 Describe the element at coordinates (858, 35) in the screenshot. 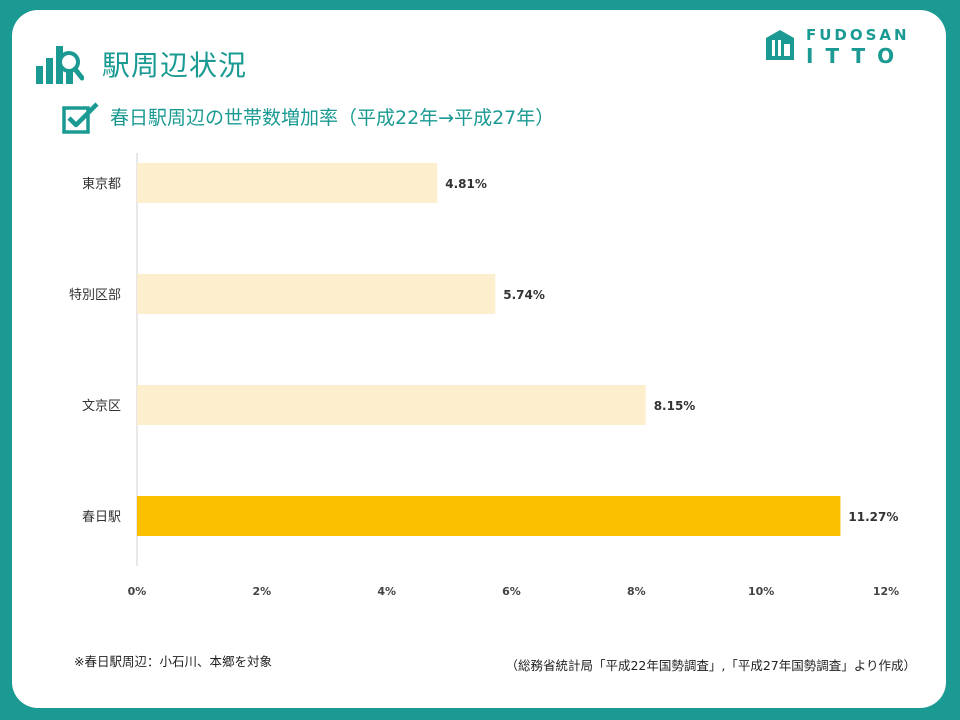

I see `brand-name-top: FUDOSAN` at that location.